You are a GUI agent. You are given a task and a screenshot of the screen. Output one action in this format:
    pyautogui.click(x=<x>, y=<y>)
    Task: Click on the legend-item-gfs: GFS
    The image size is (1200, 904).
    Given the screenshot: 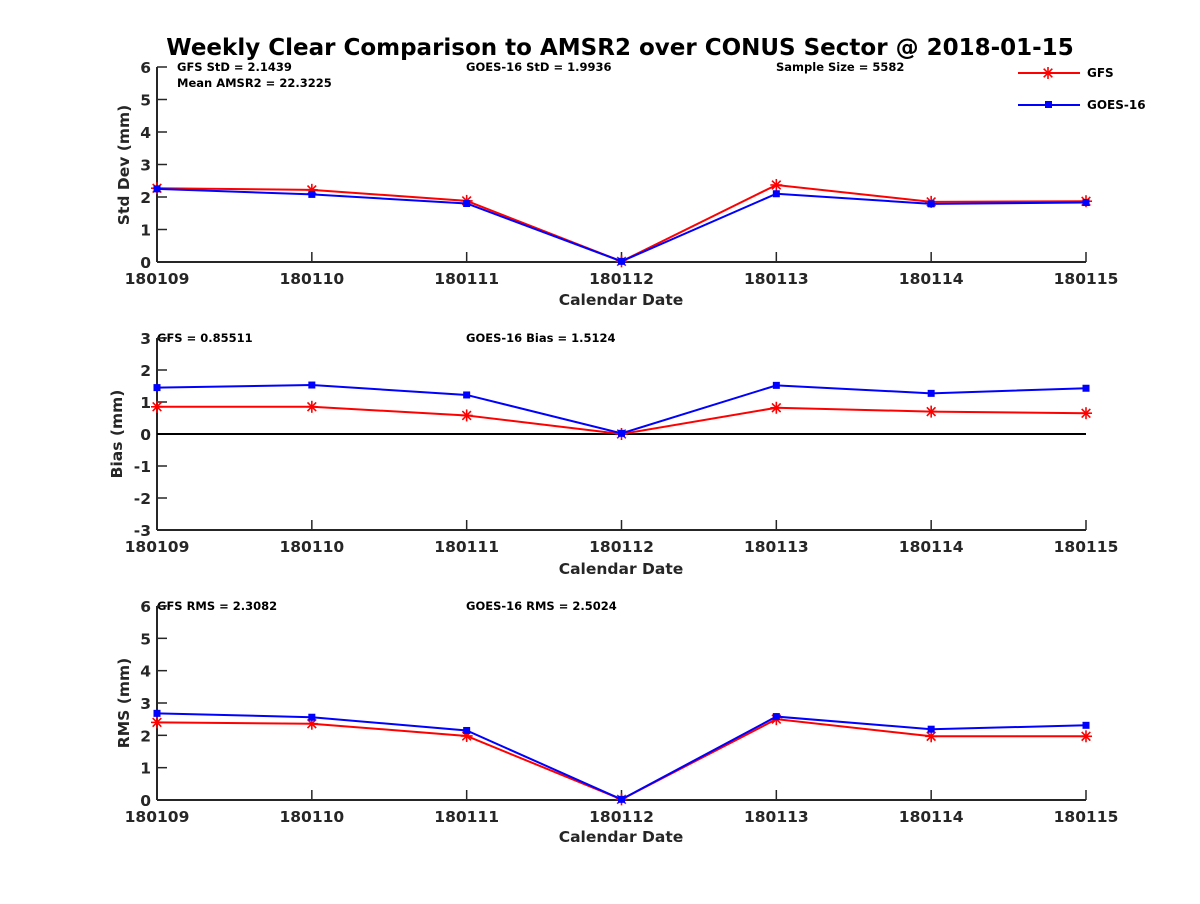 What is the action you would take?
    pyautogui.click(x=1066, y=73)
    